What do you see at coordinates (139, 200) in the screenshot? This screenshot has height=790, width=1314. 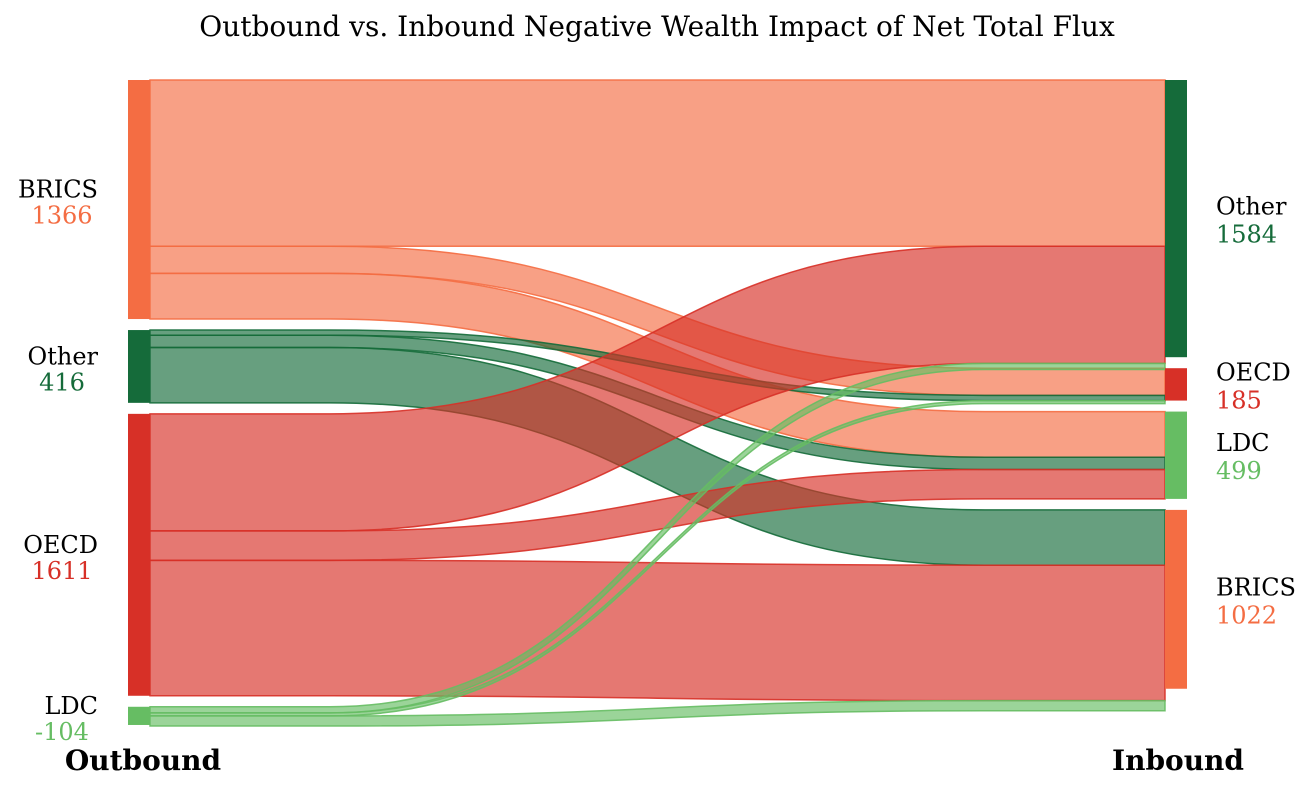 I see `outbound-node-brics` at bounding box center [139, 200].